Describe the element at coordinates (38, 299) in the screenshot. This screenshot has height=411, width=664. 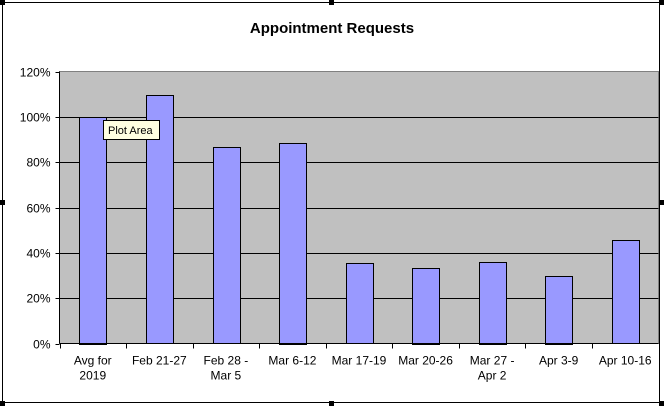
I see `y-tick-label: 20%` at that location.